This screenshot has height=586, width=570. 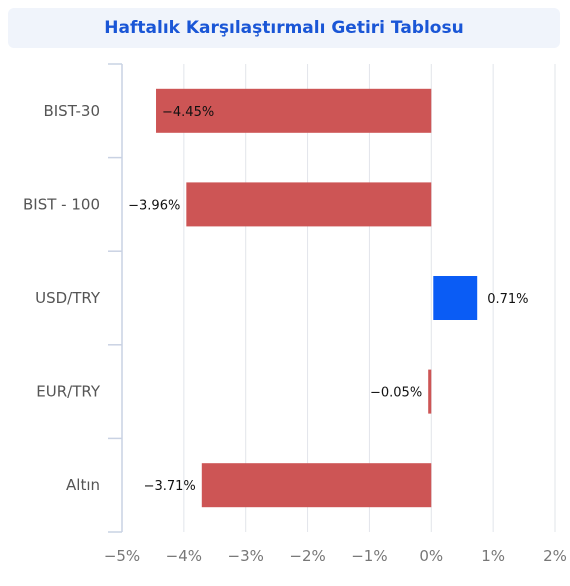 What do you see at coordinates (71, 111) in the screenshot?
I see `category-label: BIST-30` at bounding box center [71, 111].